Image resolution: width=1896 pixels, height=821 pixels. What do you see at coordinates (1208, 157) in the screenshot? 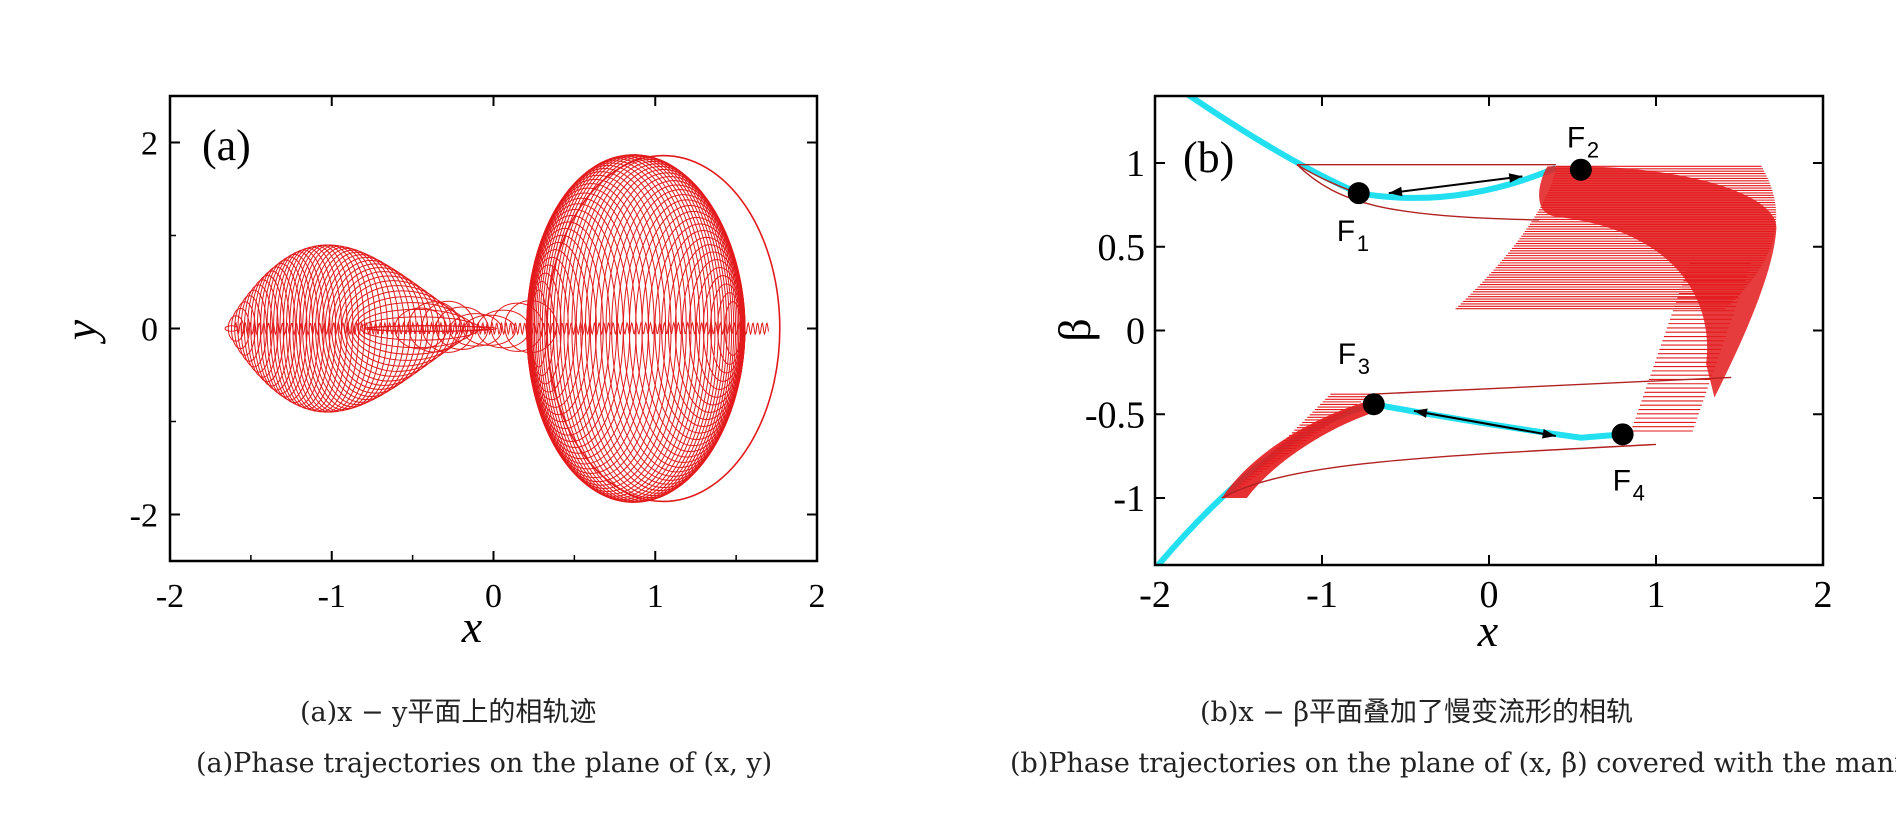
I see `panel-b-label: (b)` at bounding box center [1208, 157].